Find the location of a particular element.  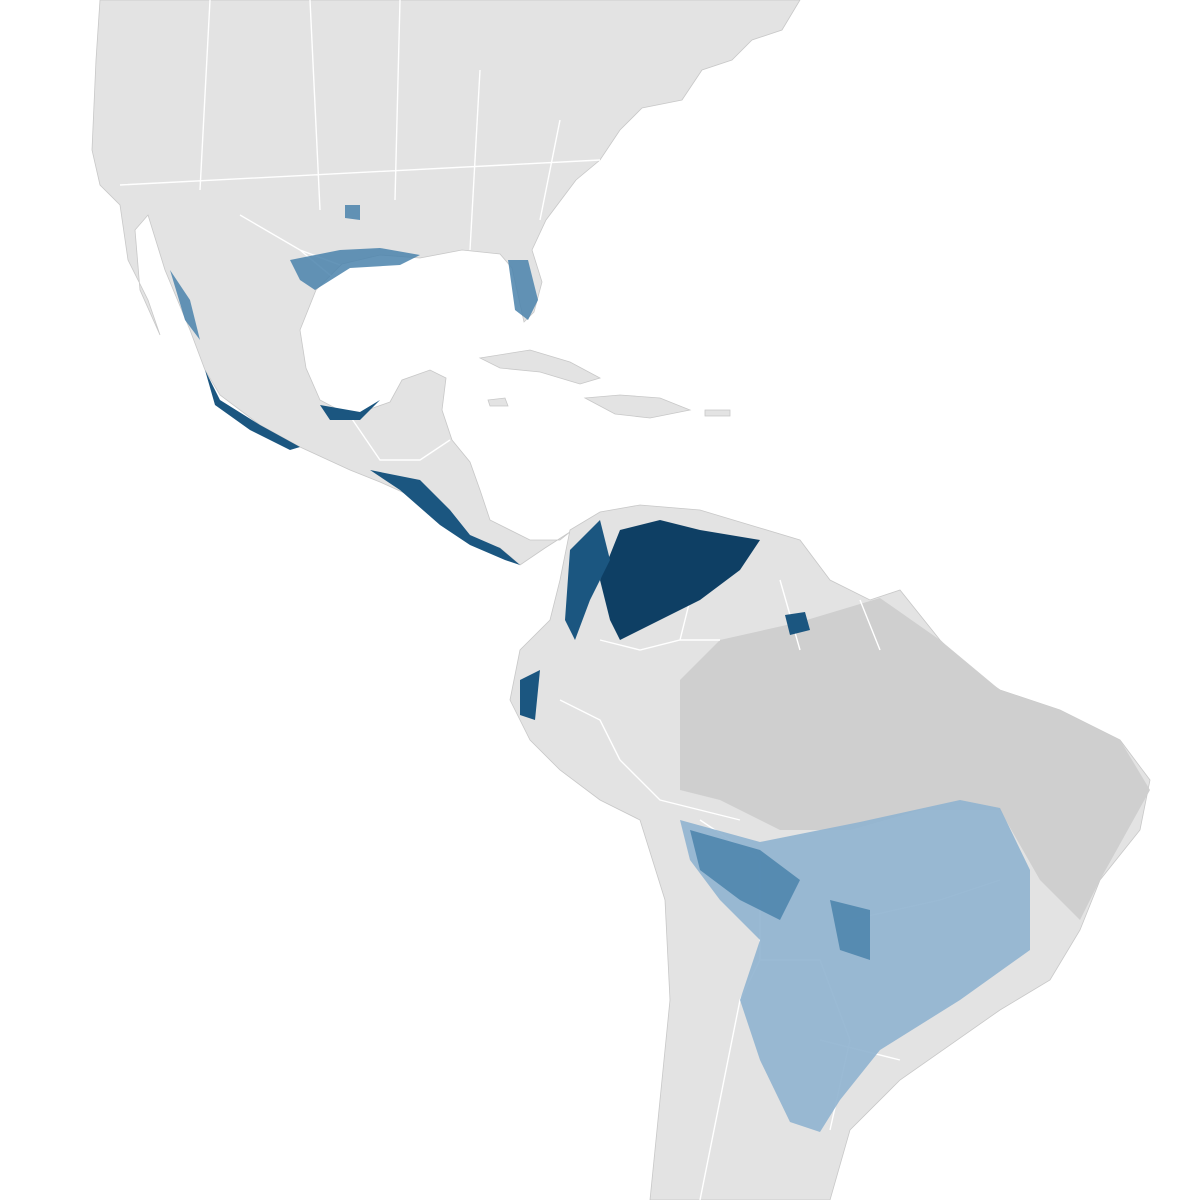

abundance-andes is located at coordinates (665, 620).